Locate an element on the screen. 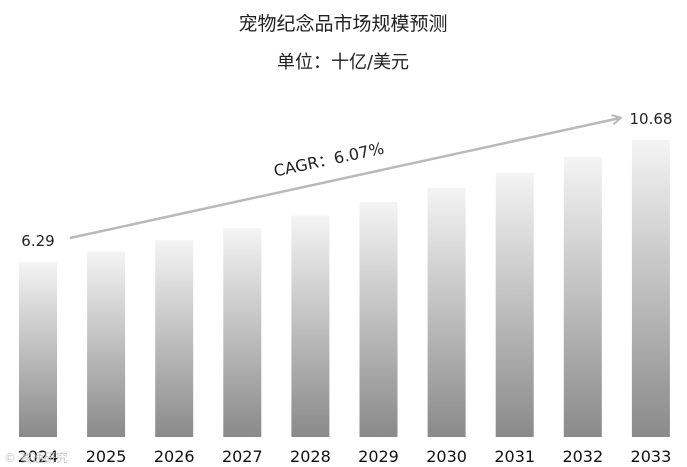  bar-2031 is located at coordinates (514, 305).